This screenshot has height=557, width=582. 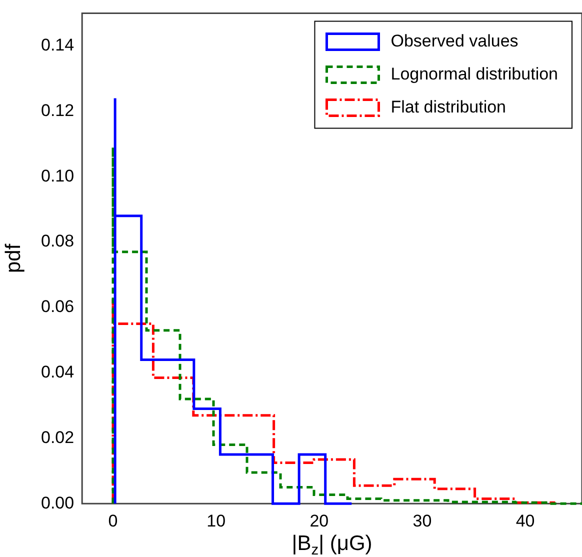 What do you see at coordinates (422, 520) in the screenshot?
I see `x-tick-label: 30` at bounding box center [422, 520].